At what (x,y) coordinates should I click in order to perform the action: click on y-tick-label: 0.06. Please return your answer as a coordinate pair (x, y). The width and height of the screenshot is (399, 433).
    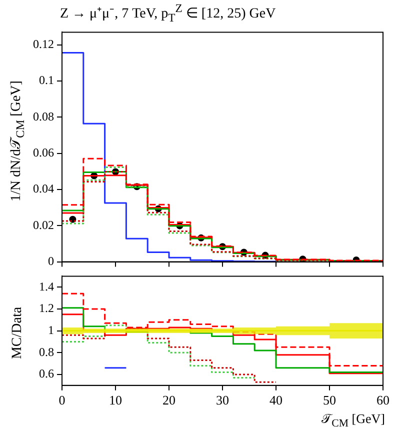
    Looking at the image, I should click on (43, 152).